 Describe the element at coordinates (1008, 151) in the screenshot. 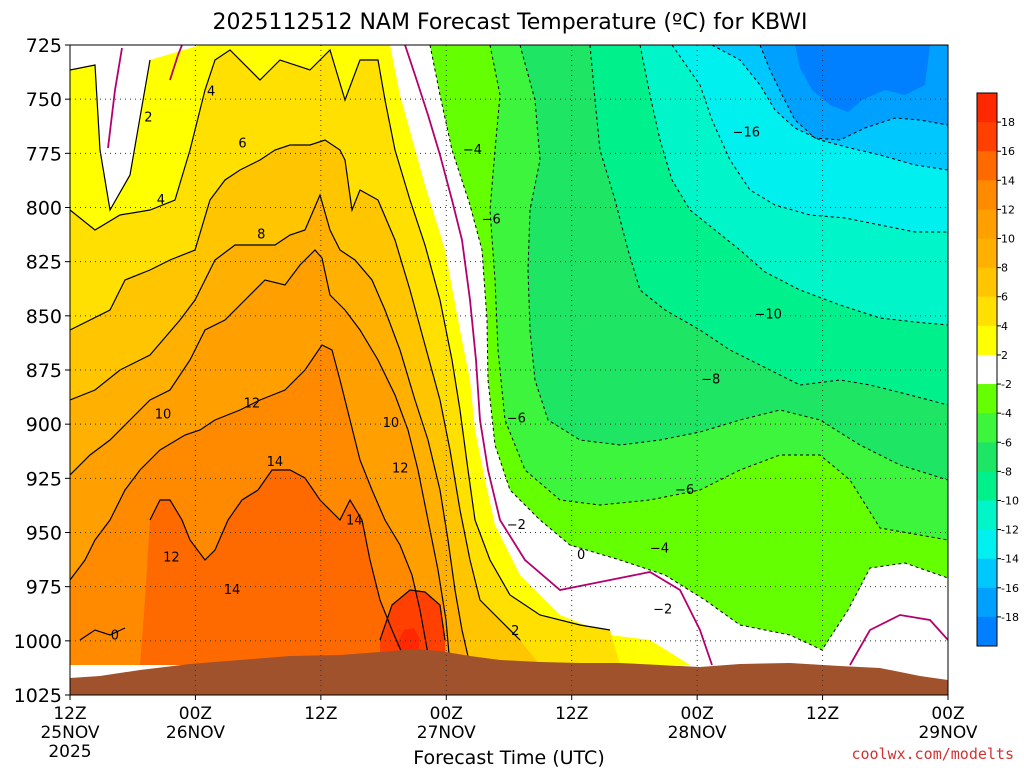

I see `colorbar-label-1: 16` at that location.